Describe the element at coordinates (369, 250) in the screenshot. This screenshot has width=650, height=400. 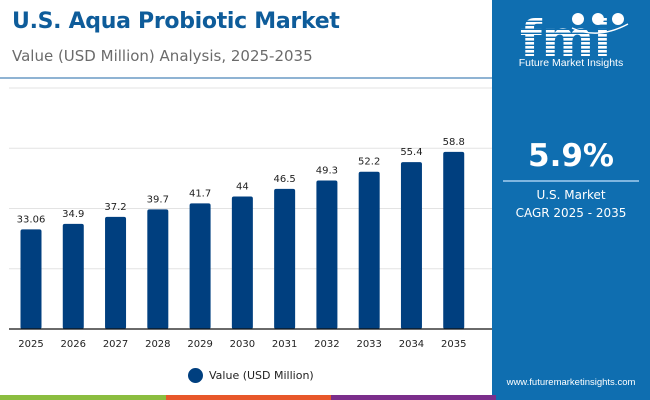
I see `bar-2033` at that location.